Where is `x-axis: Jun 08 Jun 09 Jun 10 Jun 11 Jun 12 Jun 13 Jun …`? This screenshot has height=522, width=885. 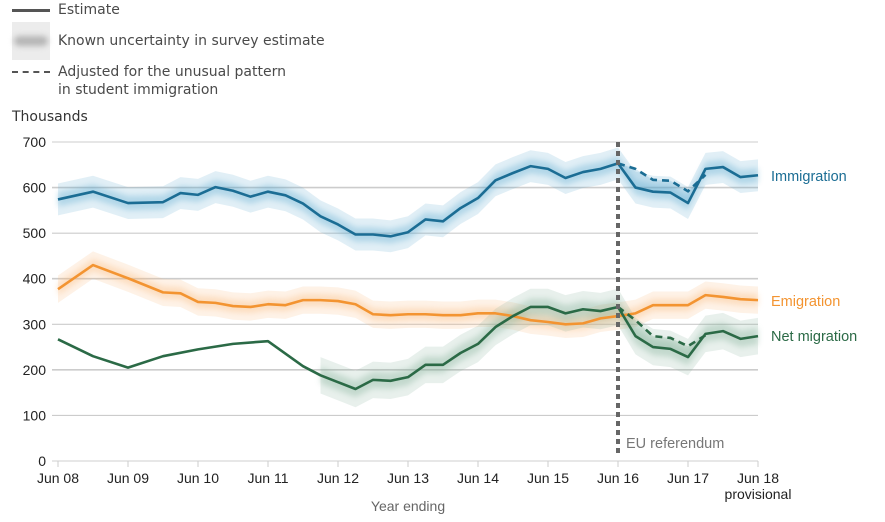
x-axis: Jun 08 Jun 09 Jun 10 Jun 11 Jun 12 Jun 13 Jun … is located at coordinates (414, 487).